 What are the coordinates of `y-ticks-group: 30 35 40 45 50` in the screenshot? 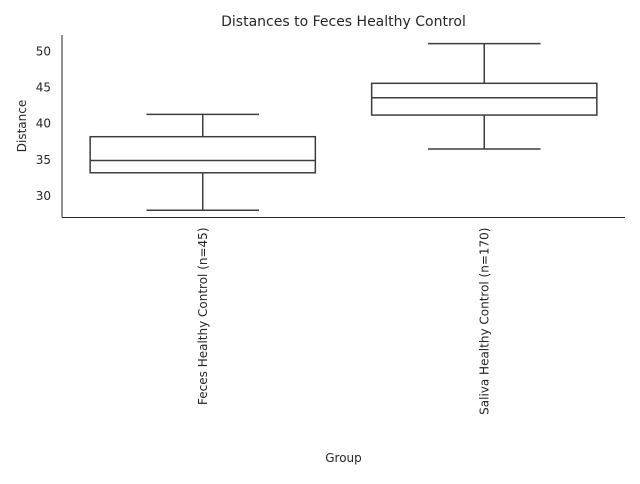 It's located at (43, 124).